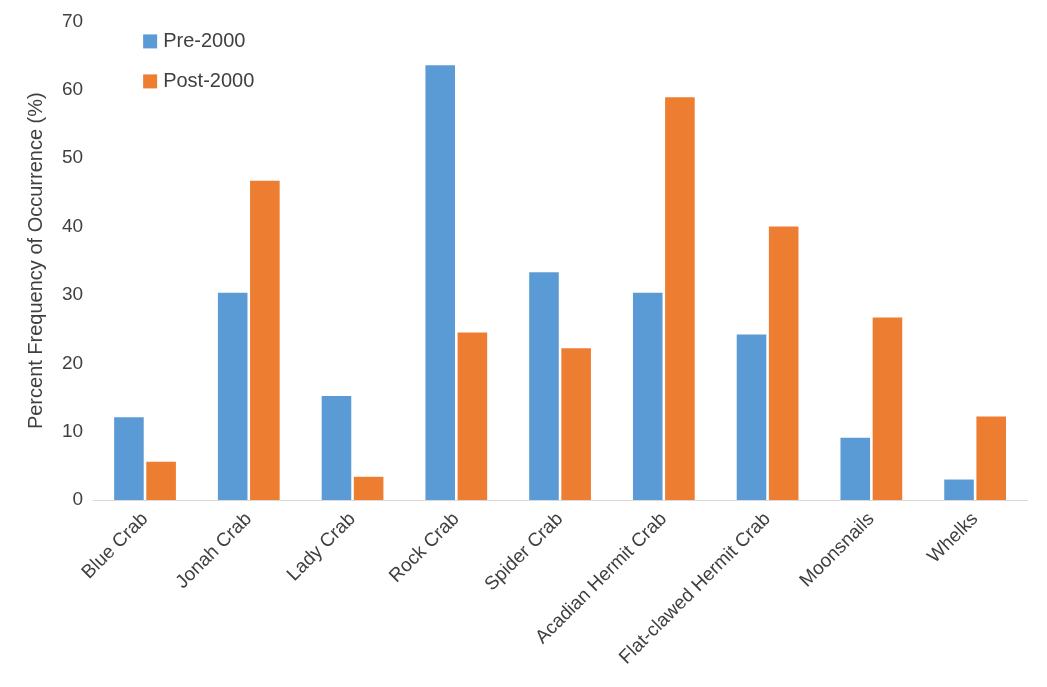 This screenshot has height=687, width=1047. Describe the element at coordinates (114, 545) in the screenshot. I see `x-tick-label: Blue Crab` at that location.